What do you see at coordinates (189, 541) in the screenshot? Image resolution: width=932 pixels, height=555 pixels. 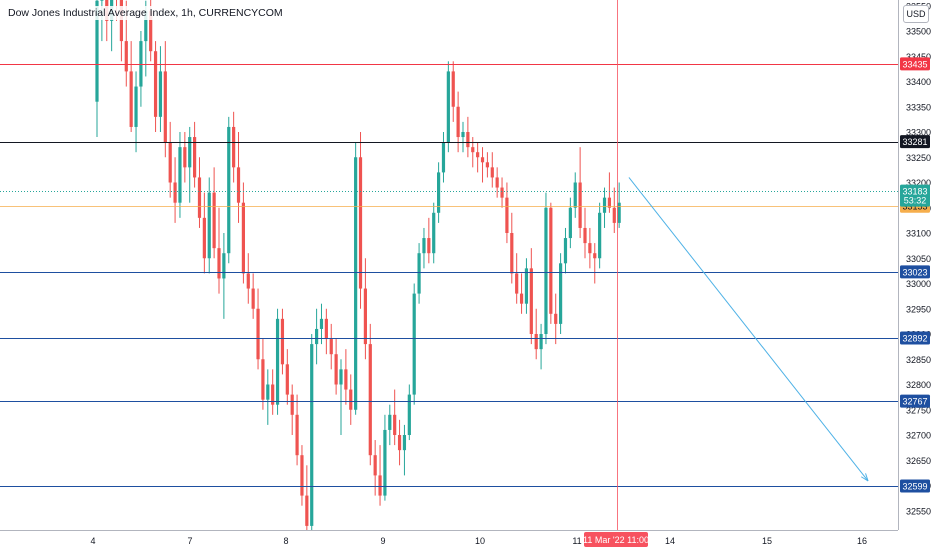 I see `time-tick-label: 7` at bounding box center [189, 541].